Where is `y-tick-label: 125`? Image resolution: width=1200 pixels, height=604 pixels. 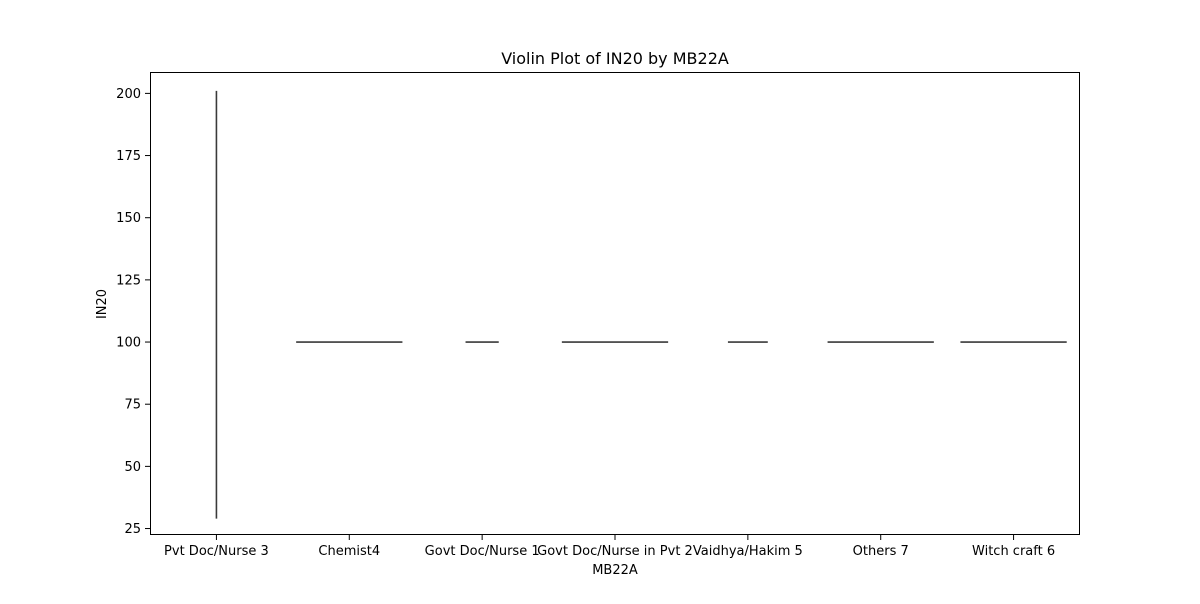 y-tick-label: 125 is located at coordinates (128, 280).